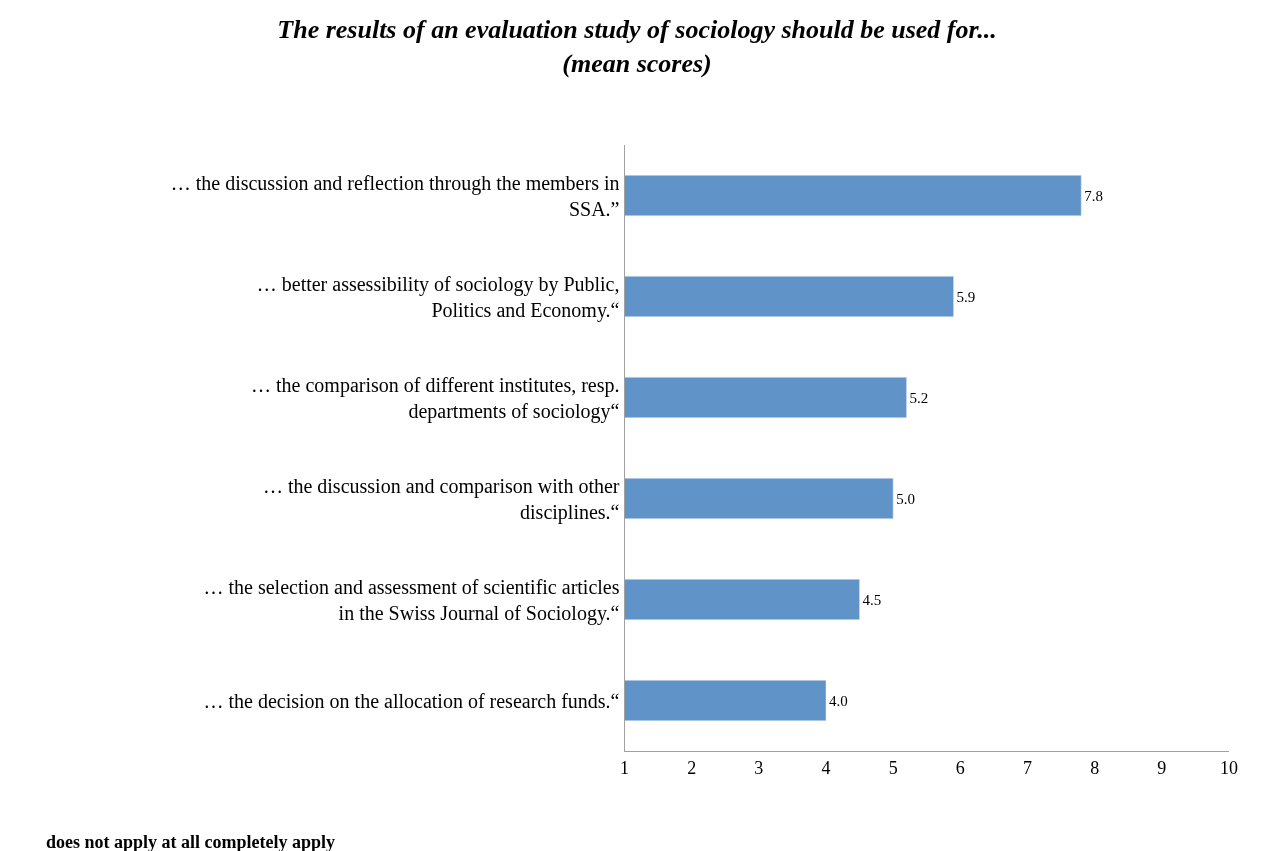 This screenshot has height=851, width=1274. I want to click on y-tick-label: … better assessibility of sociology by Public, Politics and Economy.“, so click(438, 297).